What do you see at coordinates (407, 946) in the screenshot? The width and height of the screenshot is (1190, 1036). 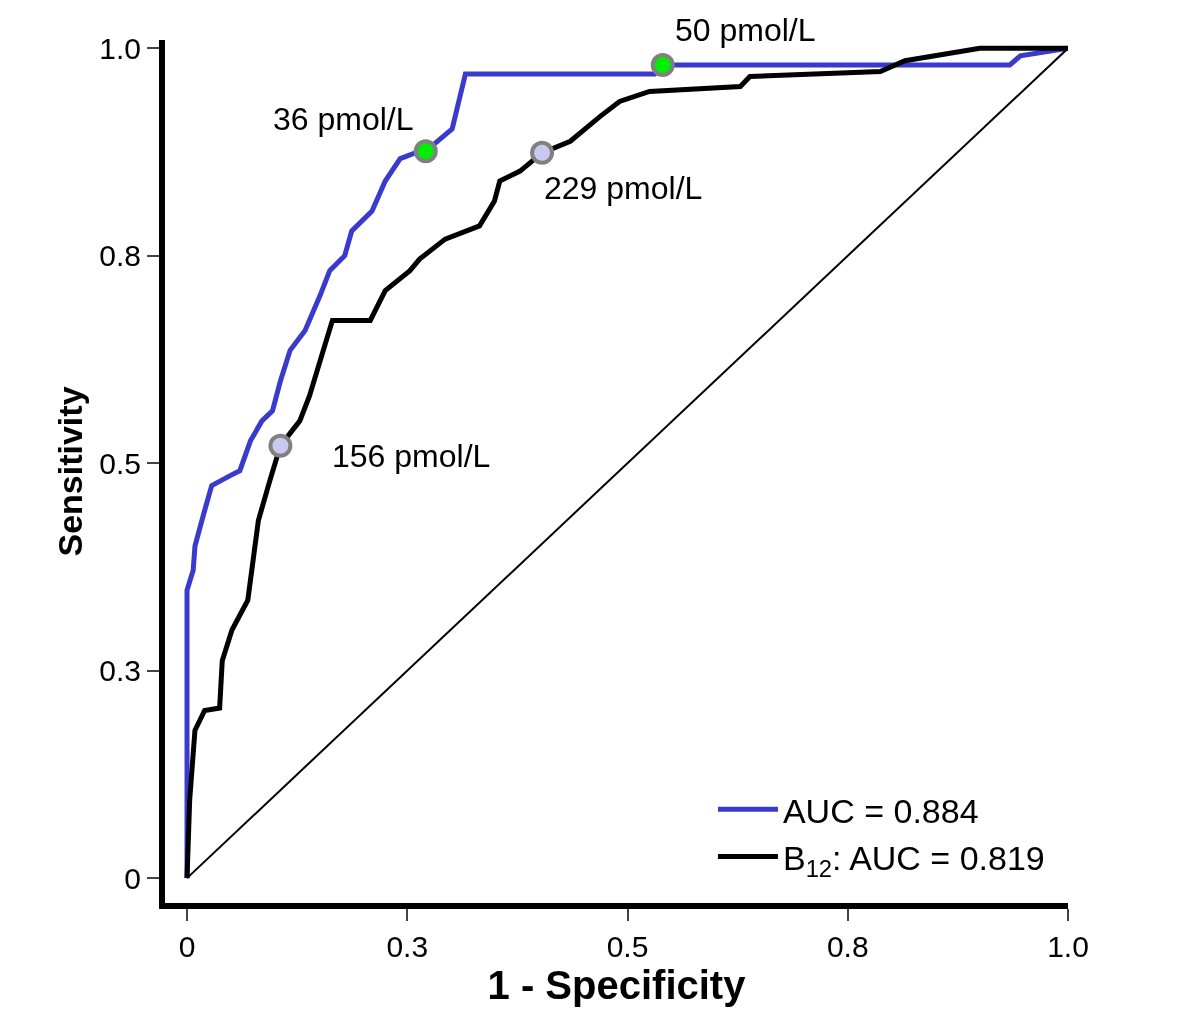 I see `x-tick-label: 0.3` at bounding box center [407, 946].